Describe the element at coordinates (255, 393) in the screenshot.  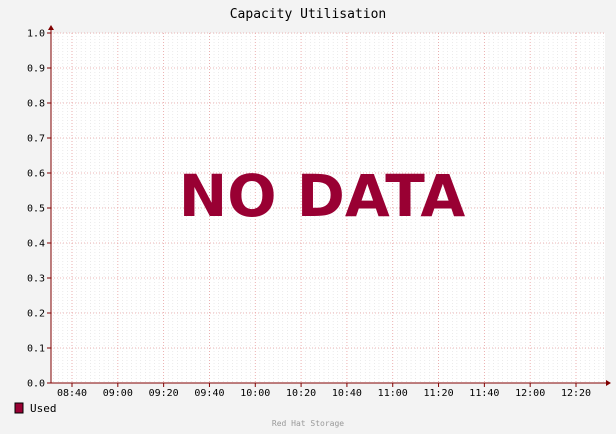
I see `x-tick-label: 10:00` at that location.